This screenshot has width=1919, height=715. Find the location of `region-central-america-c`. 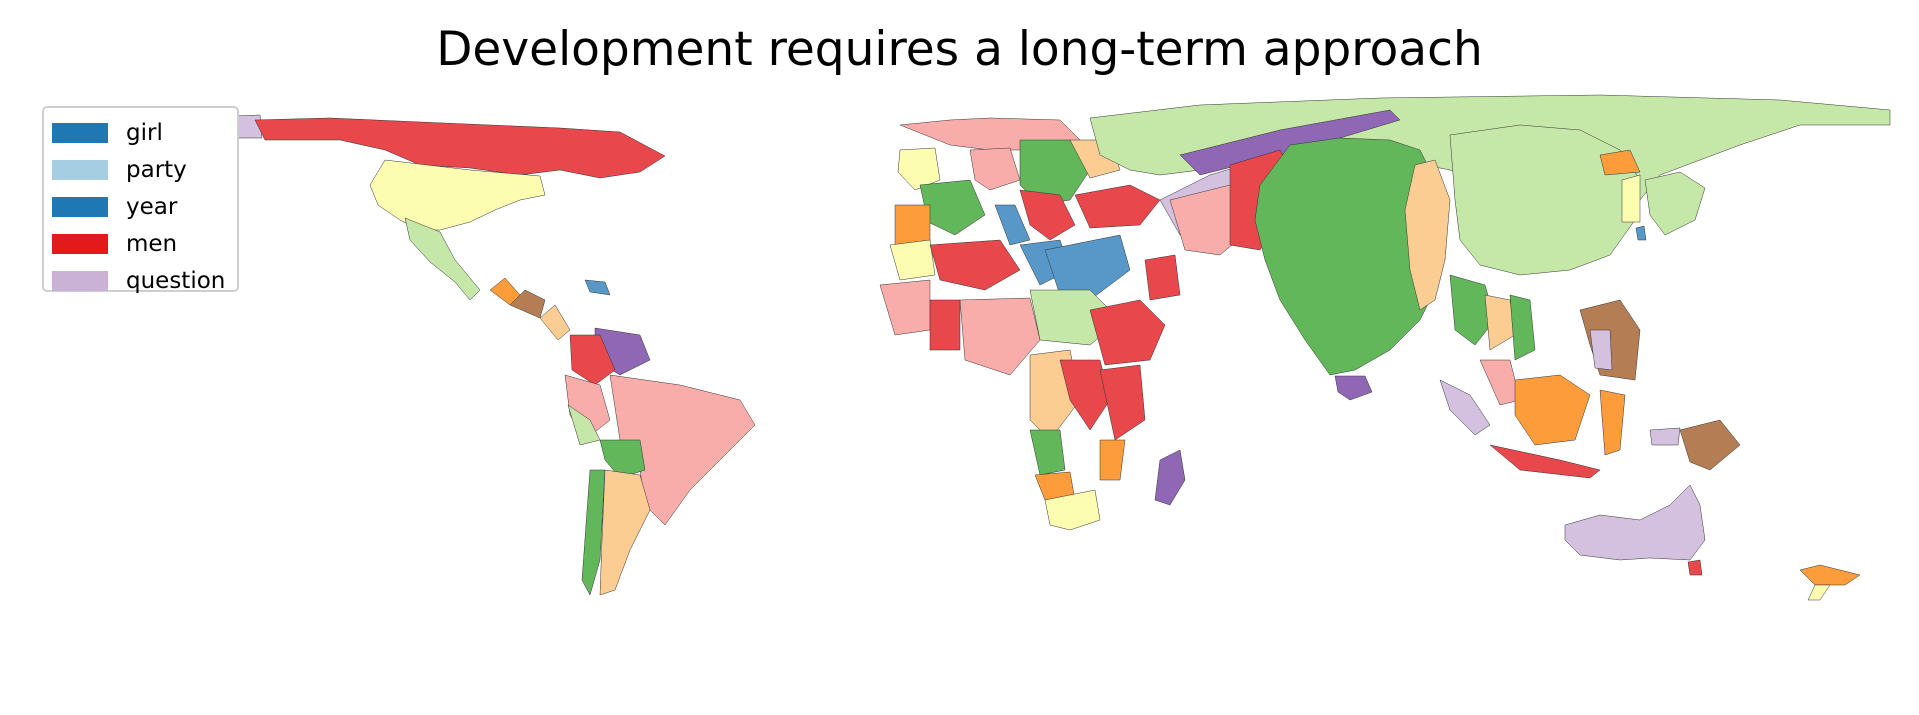

region-central-america-c is located at coordinates (555, 322).